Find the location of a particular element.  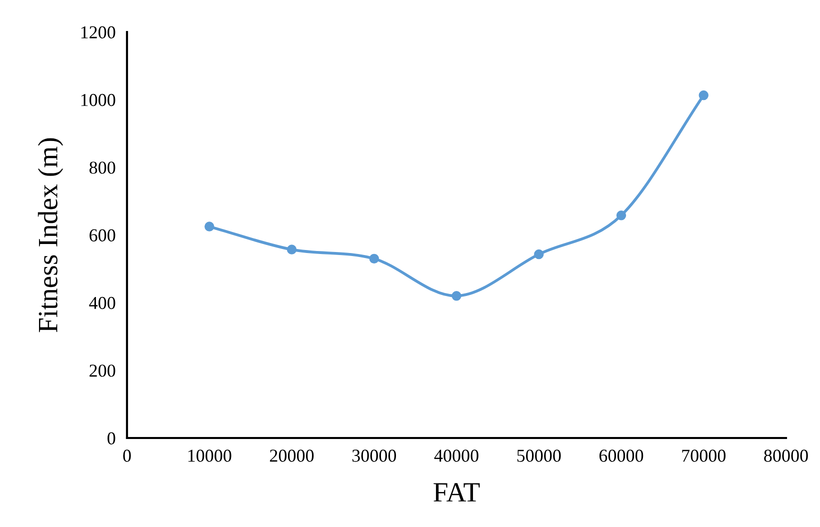

y-axis-title: Fitness Index (m) is located at coordinates (51, 235).